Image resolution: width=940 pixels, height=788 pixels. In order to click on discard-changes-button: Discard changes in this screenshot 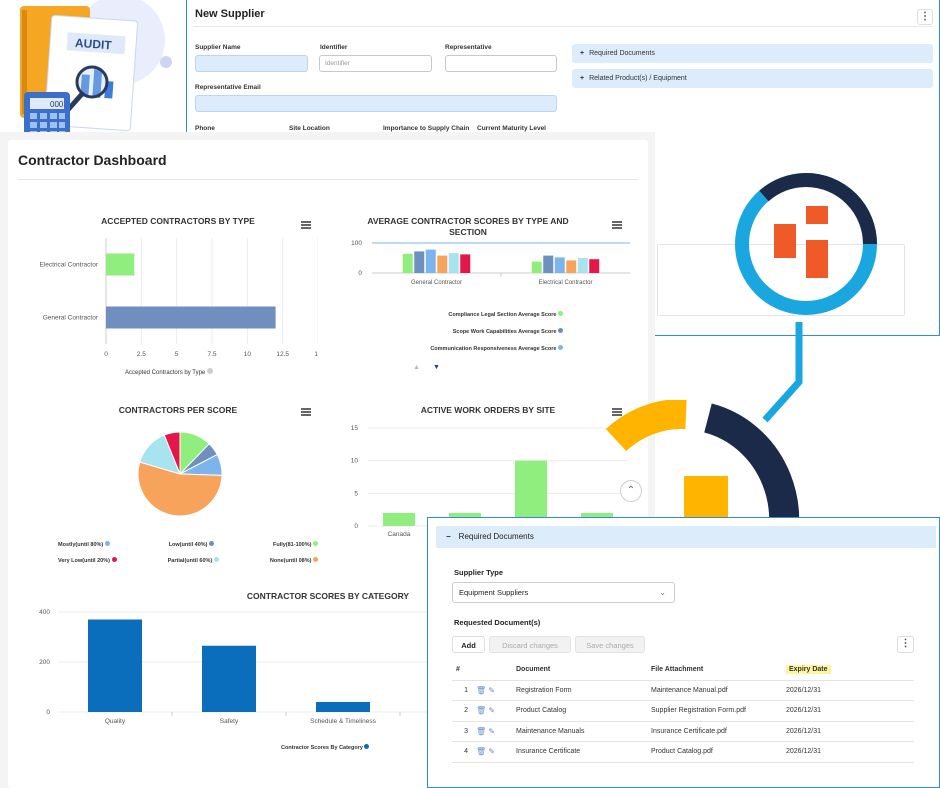, I will do `click(530, 644)`.